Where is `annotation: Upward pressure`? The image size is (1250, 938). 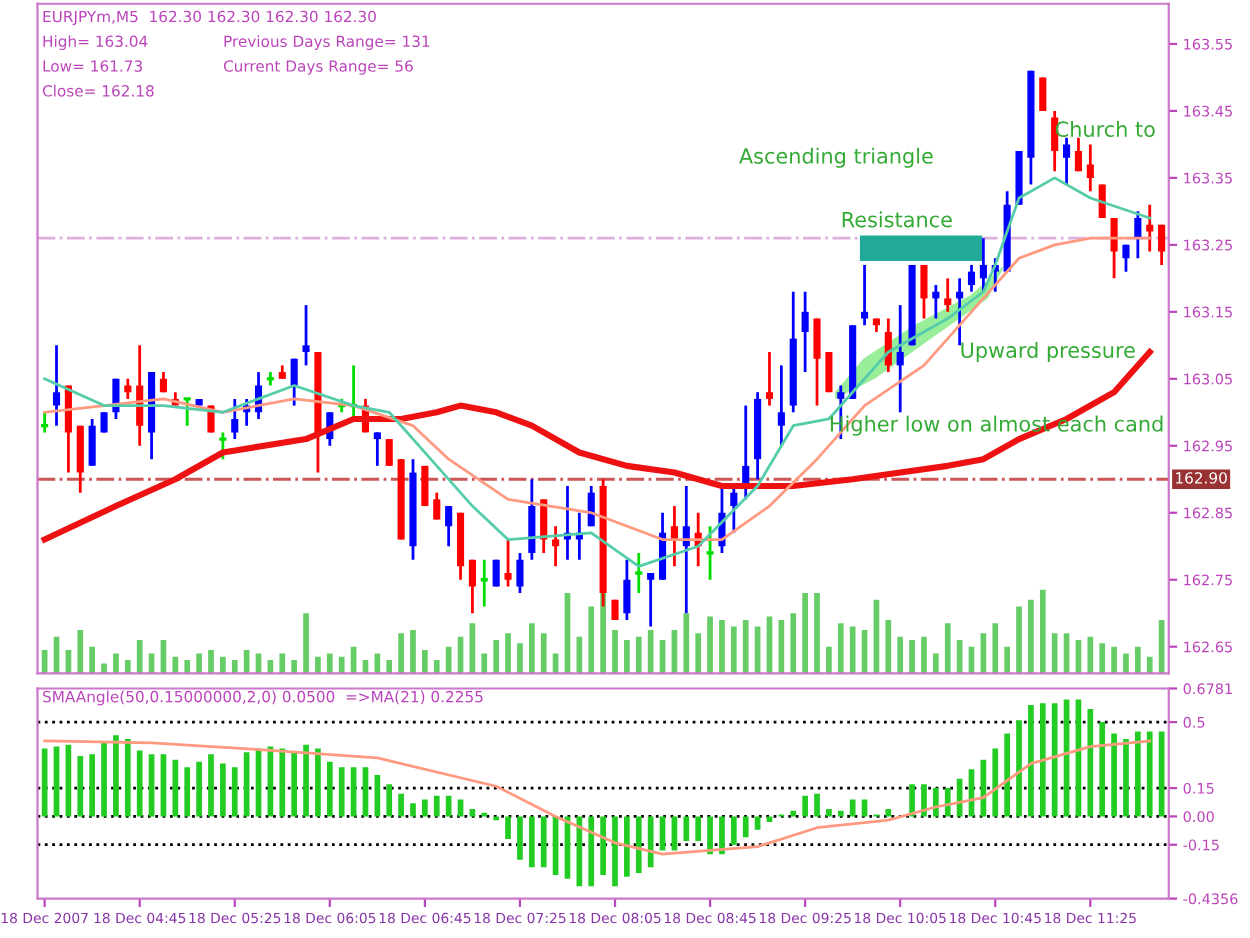 annotation: Upward pressure is located at coordinates (1048, 352).